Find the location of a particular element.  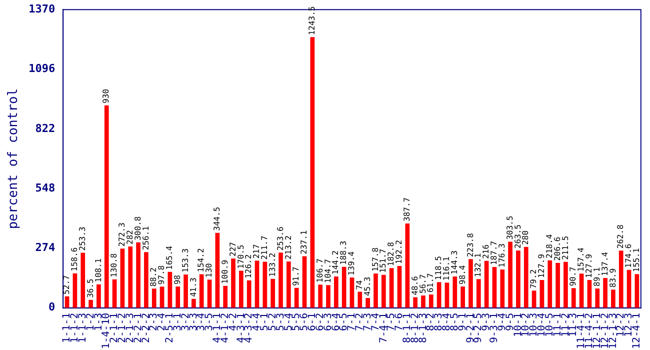

data-label: 263.5 is located at coordinates (517, 236).